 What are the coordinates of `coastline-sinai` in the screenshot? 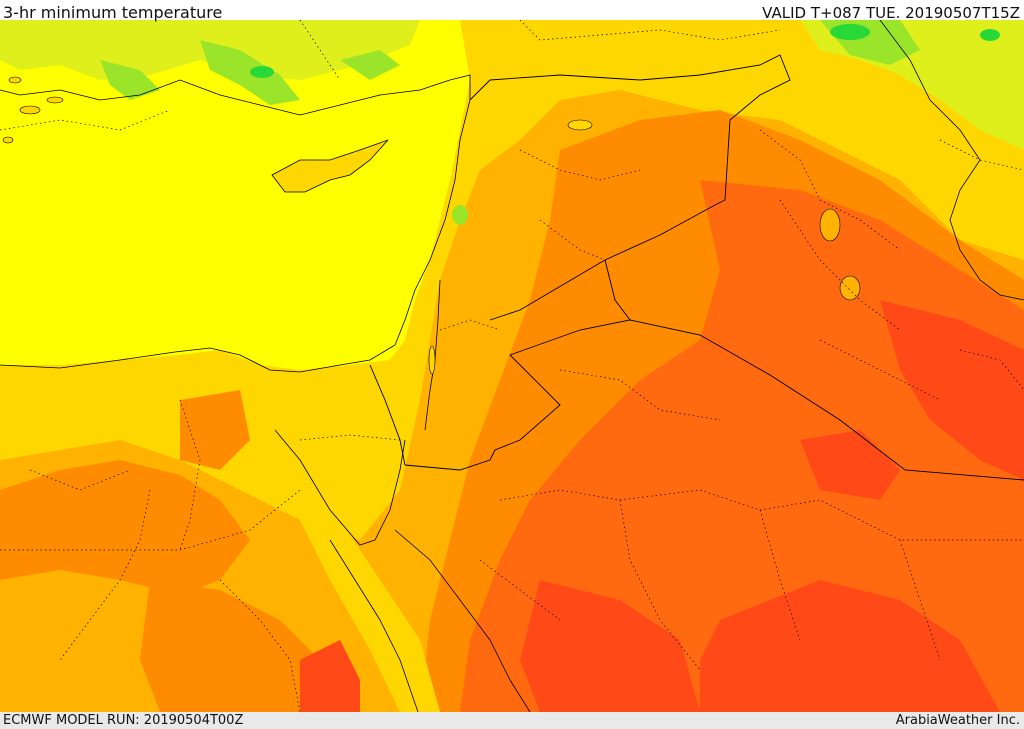 It's located at (340, 487).